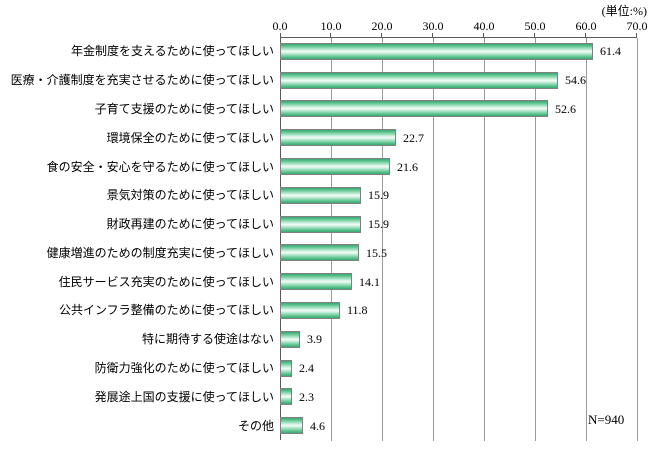 The width and height of the screenshot is (650, 464). Describe the element at coordinates (184, 368) in the screenshot. I see `category-label: 防衛力強化のために使ってほしい` at that location.